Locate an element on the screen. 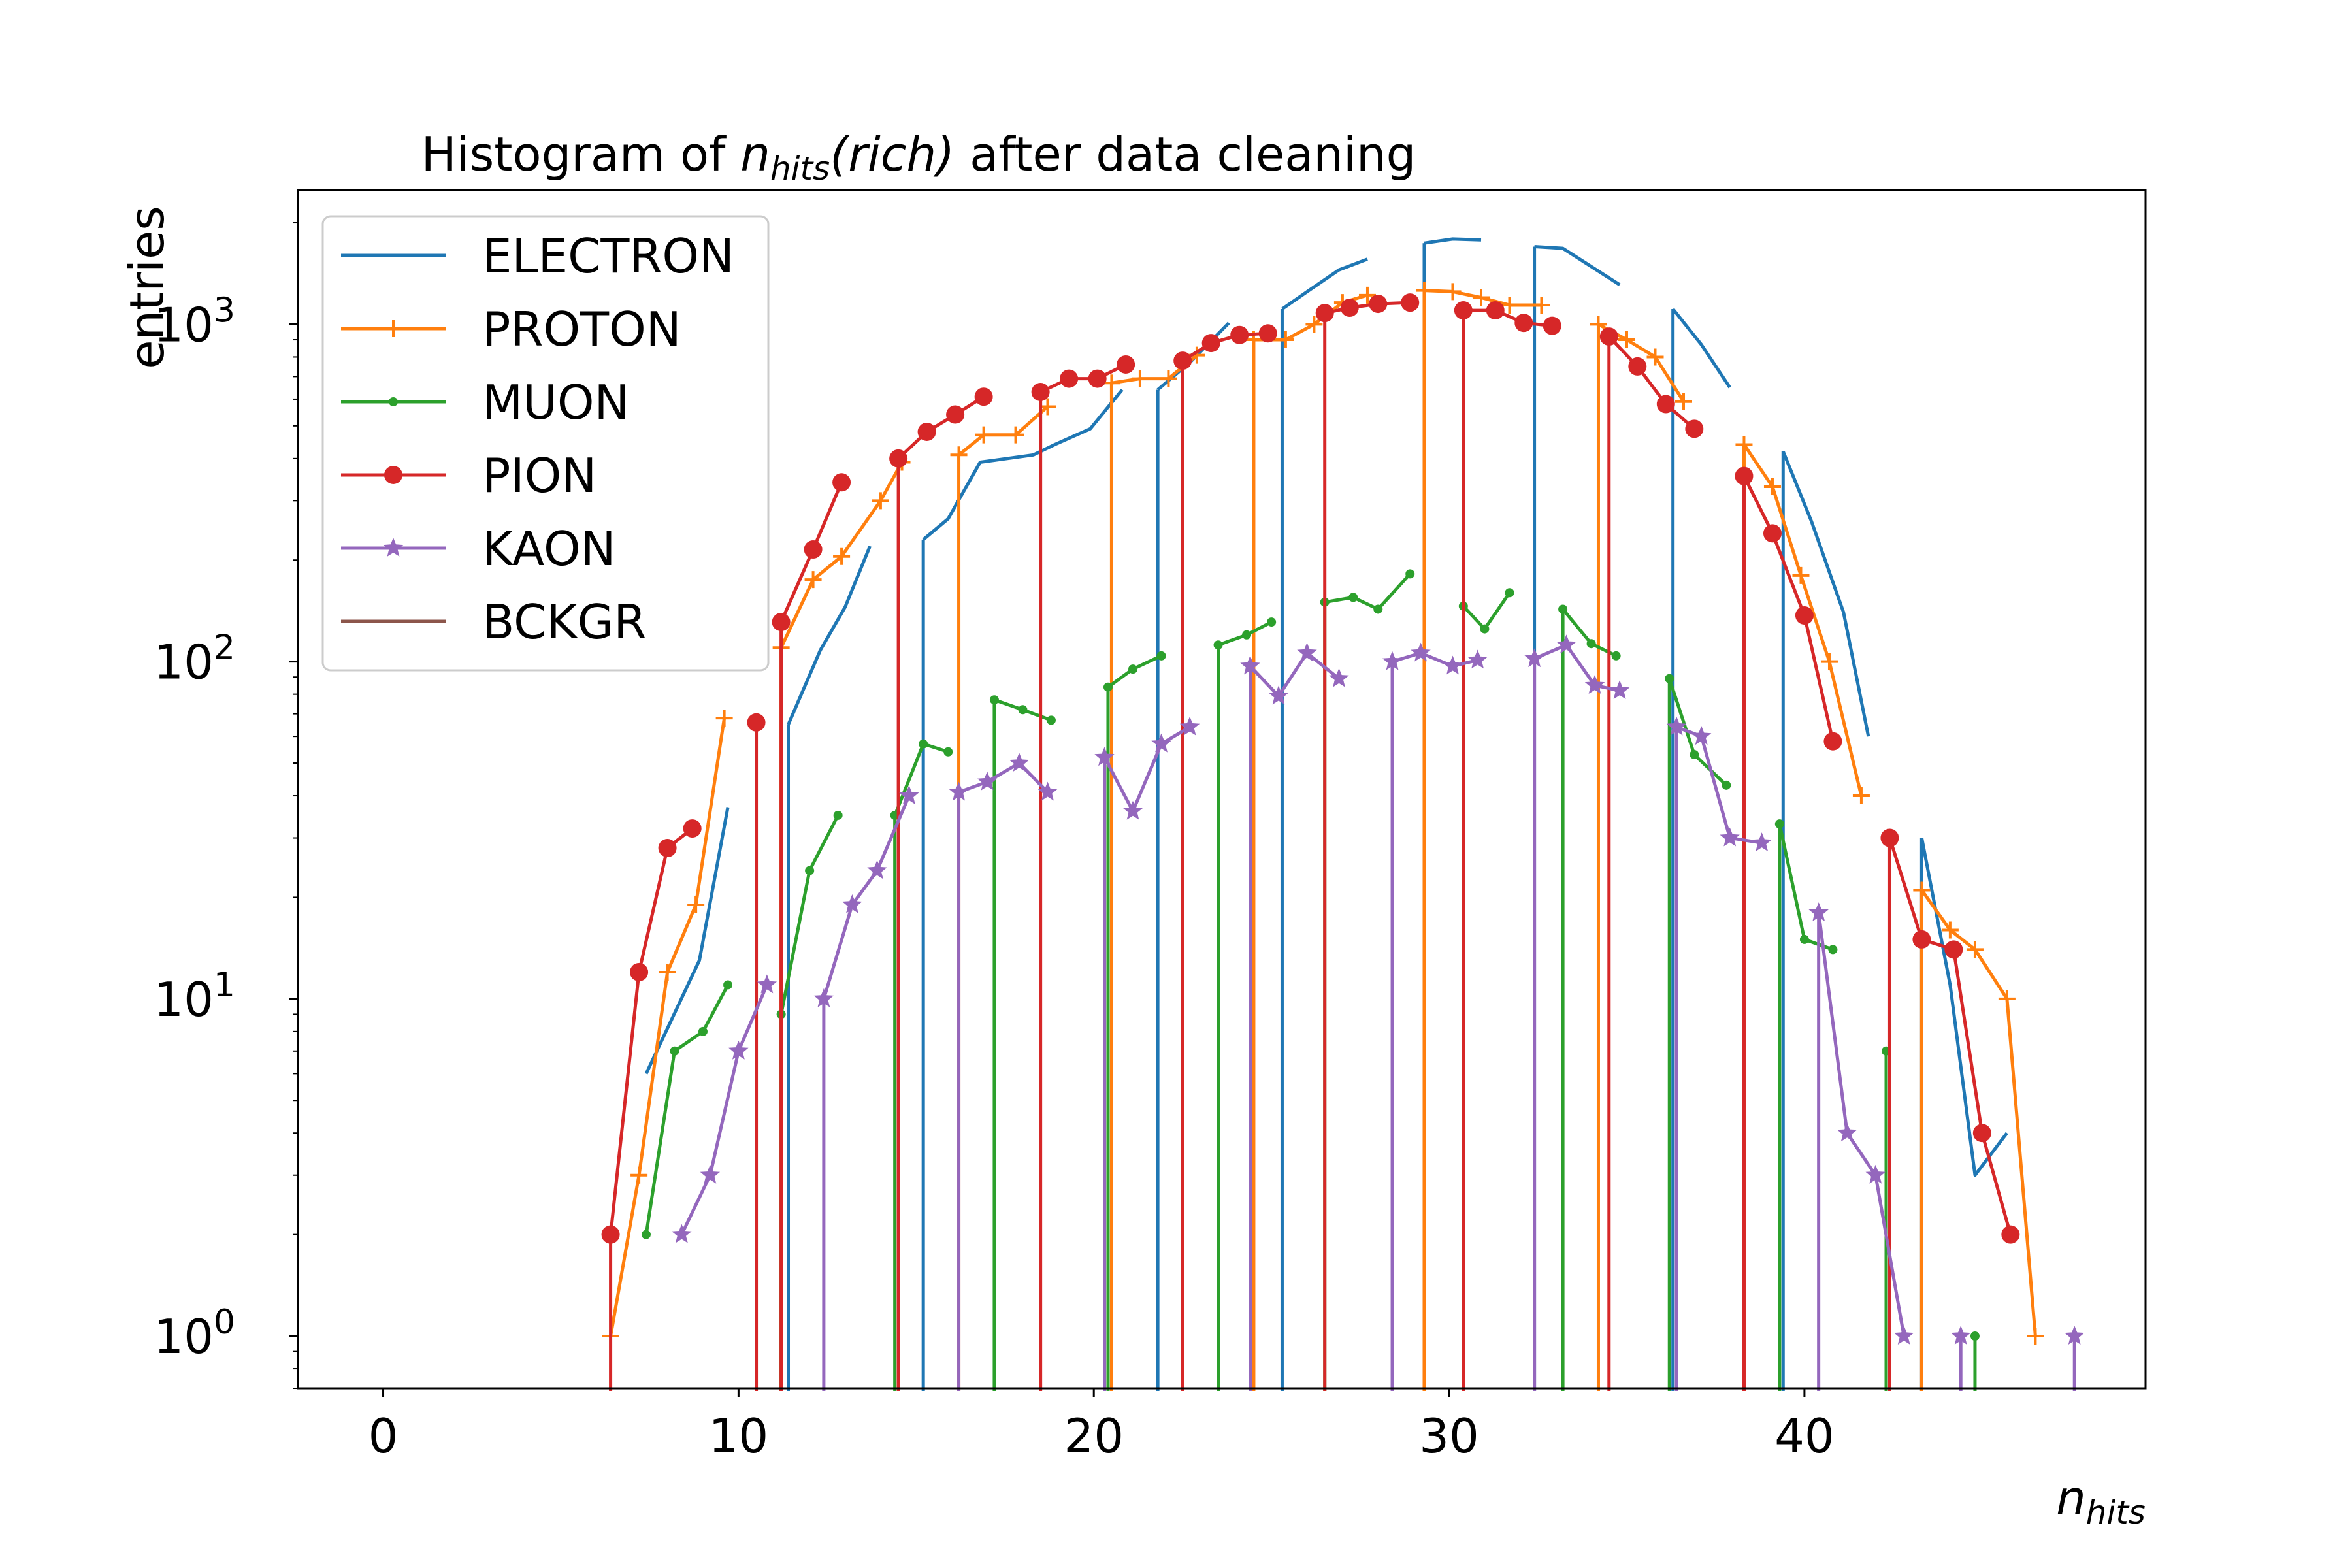  legend-label-electron: ELECTRON is located at coordinates (608, 256).